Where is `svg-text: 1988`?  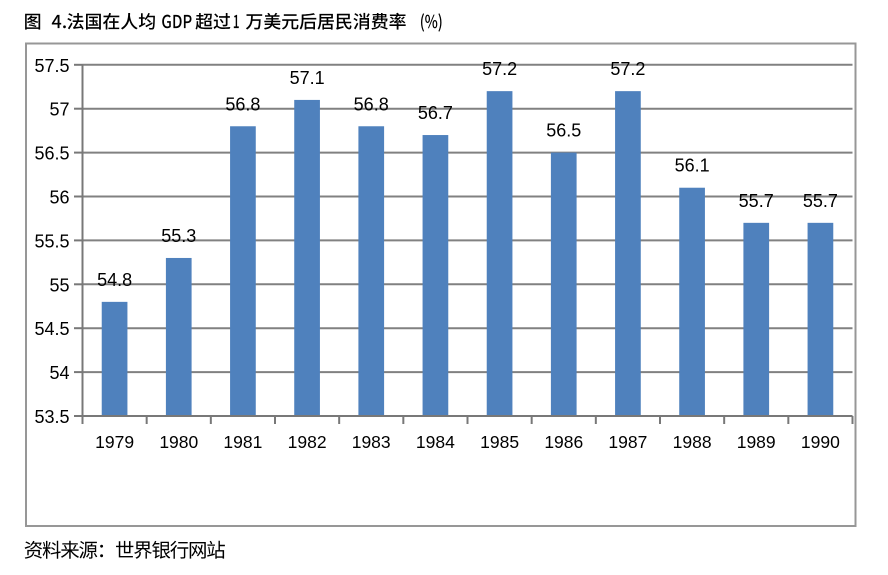 svg-text: 1988 is located at coordinates (692, 442).